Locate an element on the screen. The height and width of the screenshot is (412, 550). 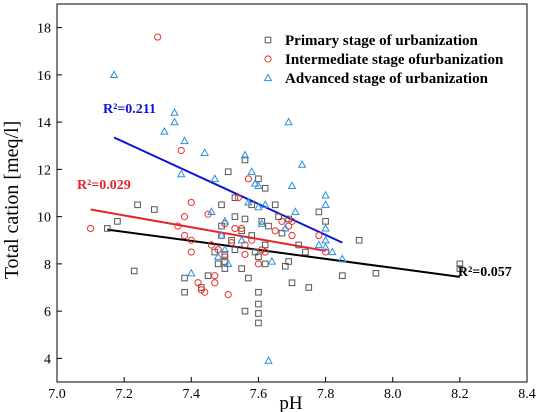
x-tick-label: 7.4 is located at coordinates (192, 394).